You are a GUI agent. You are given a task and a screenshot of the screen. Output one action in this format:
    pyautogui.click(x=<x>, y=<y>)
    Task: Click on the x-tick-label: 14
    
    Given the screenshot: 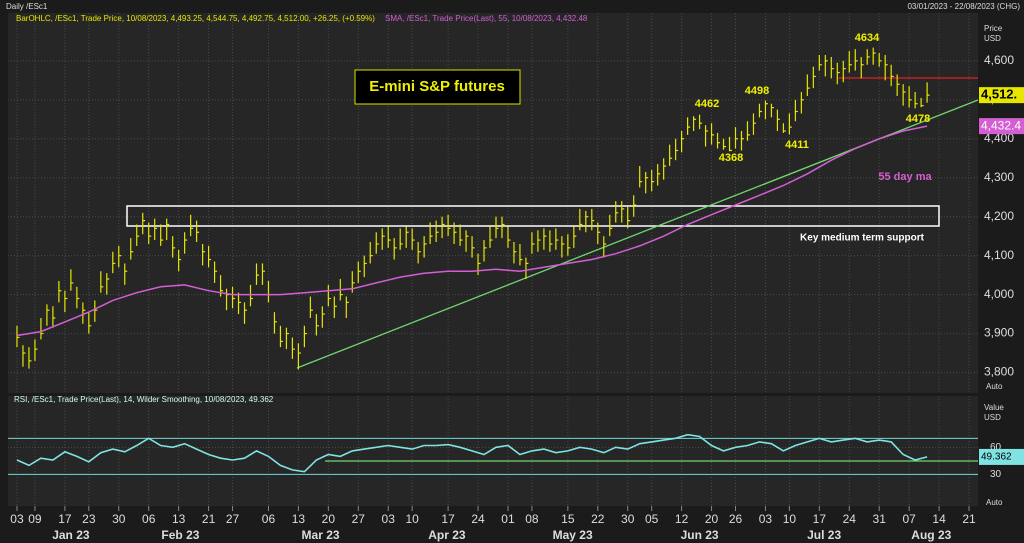 What is the action you would take?
    pyautogui.click(x=939, y=519)
    